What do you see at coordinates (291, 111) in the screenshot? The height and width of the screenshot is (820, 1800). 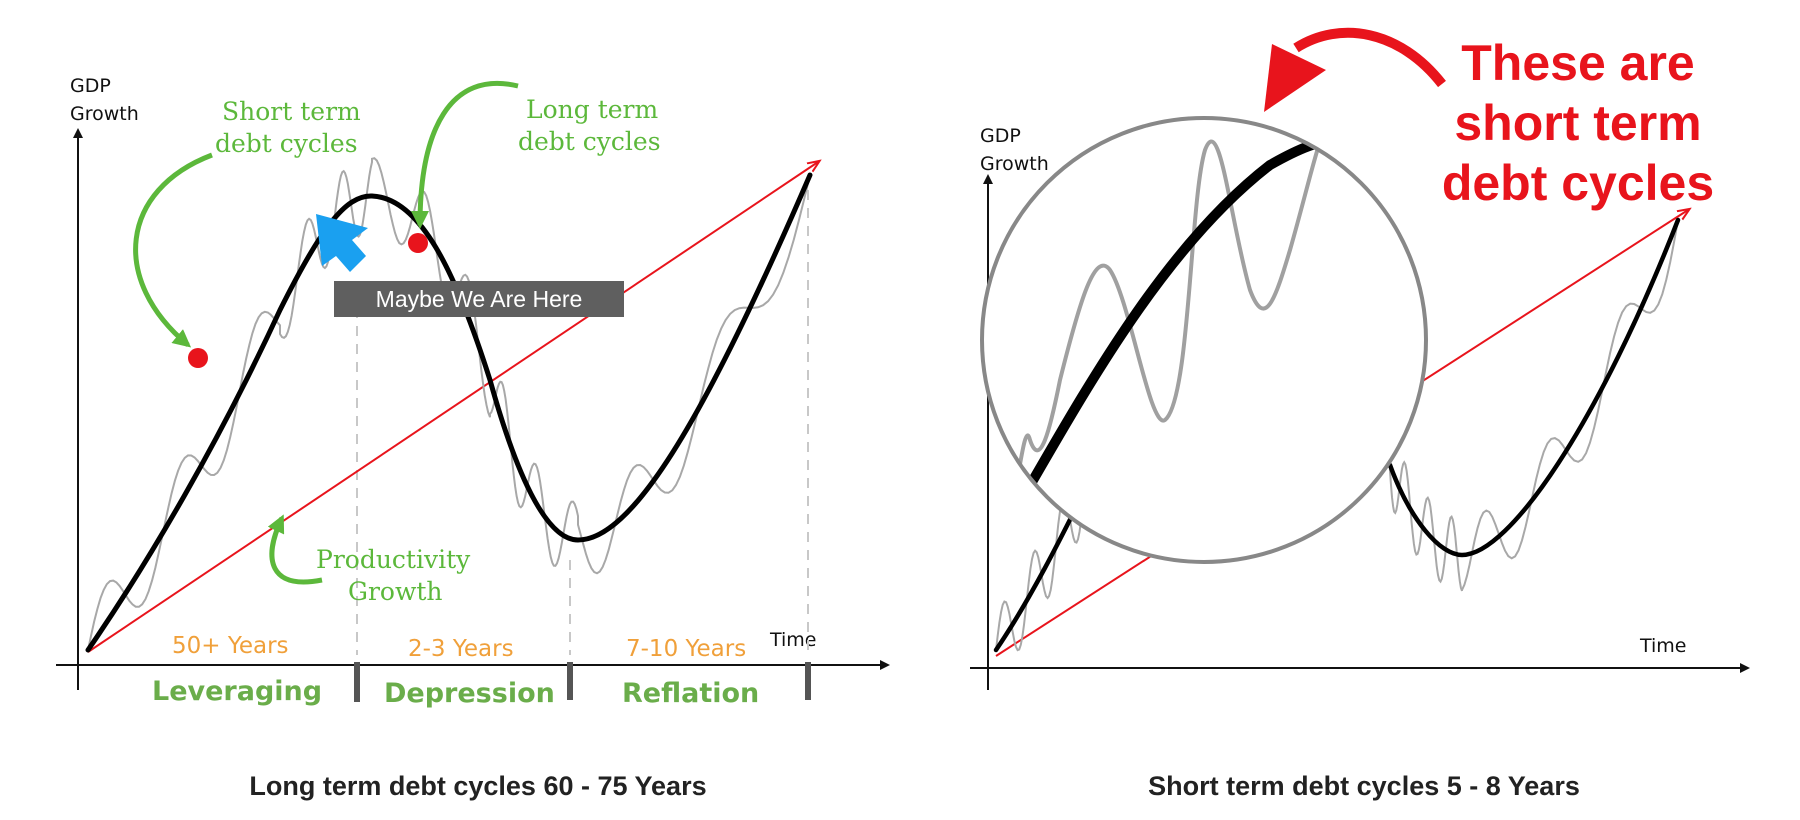 I see `short-term-note-line1: Short term` at bounding box center [291, 111].